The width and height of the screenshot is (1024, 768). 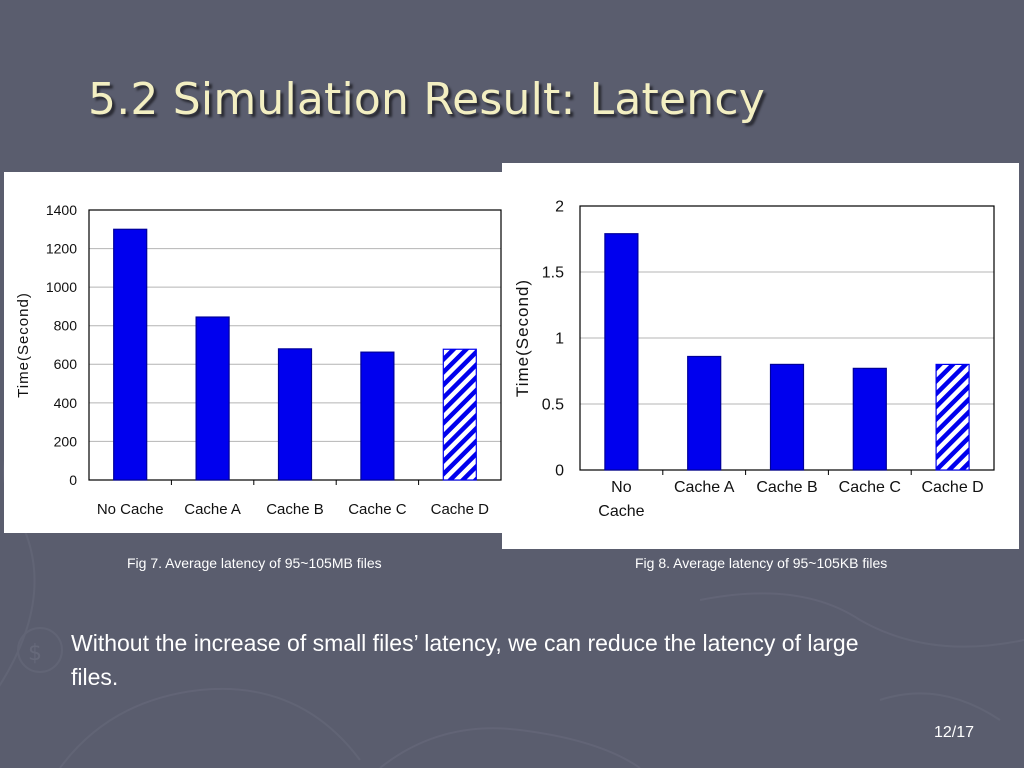 I want to click on y-tick-label: 1400, so click(x=61, y=210).